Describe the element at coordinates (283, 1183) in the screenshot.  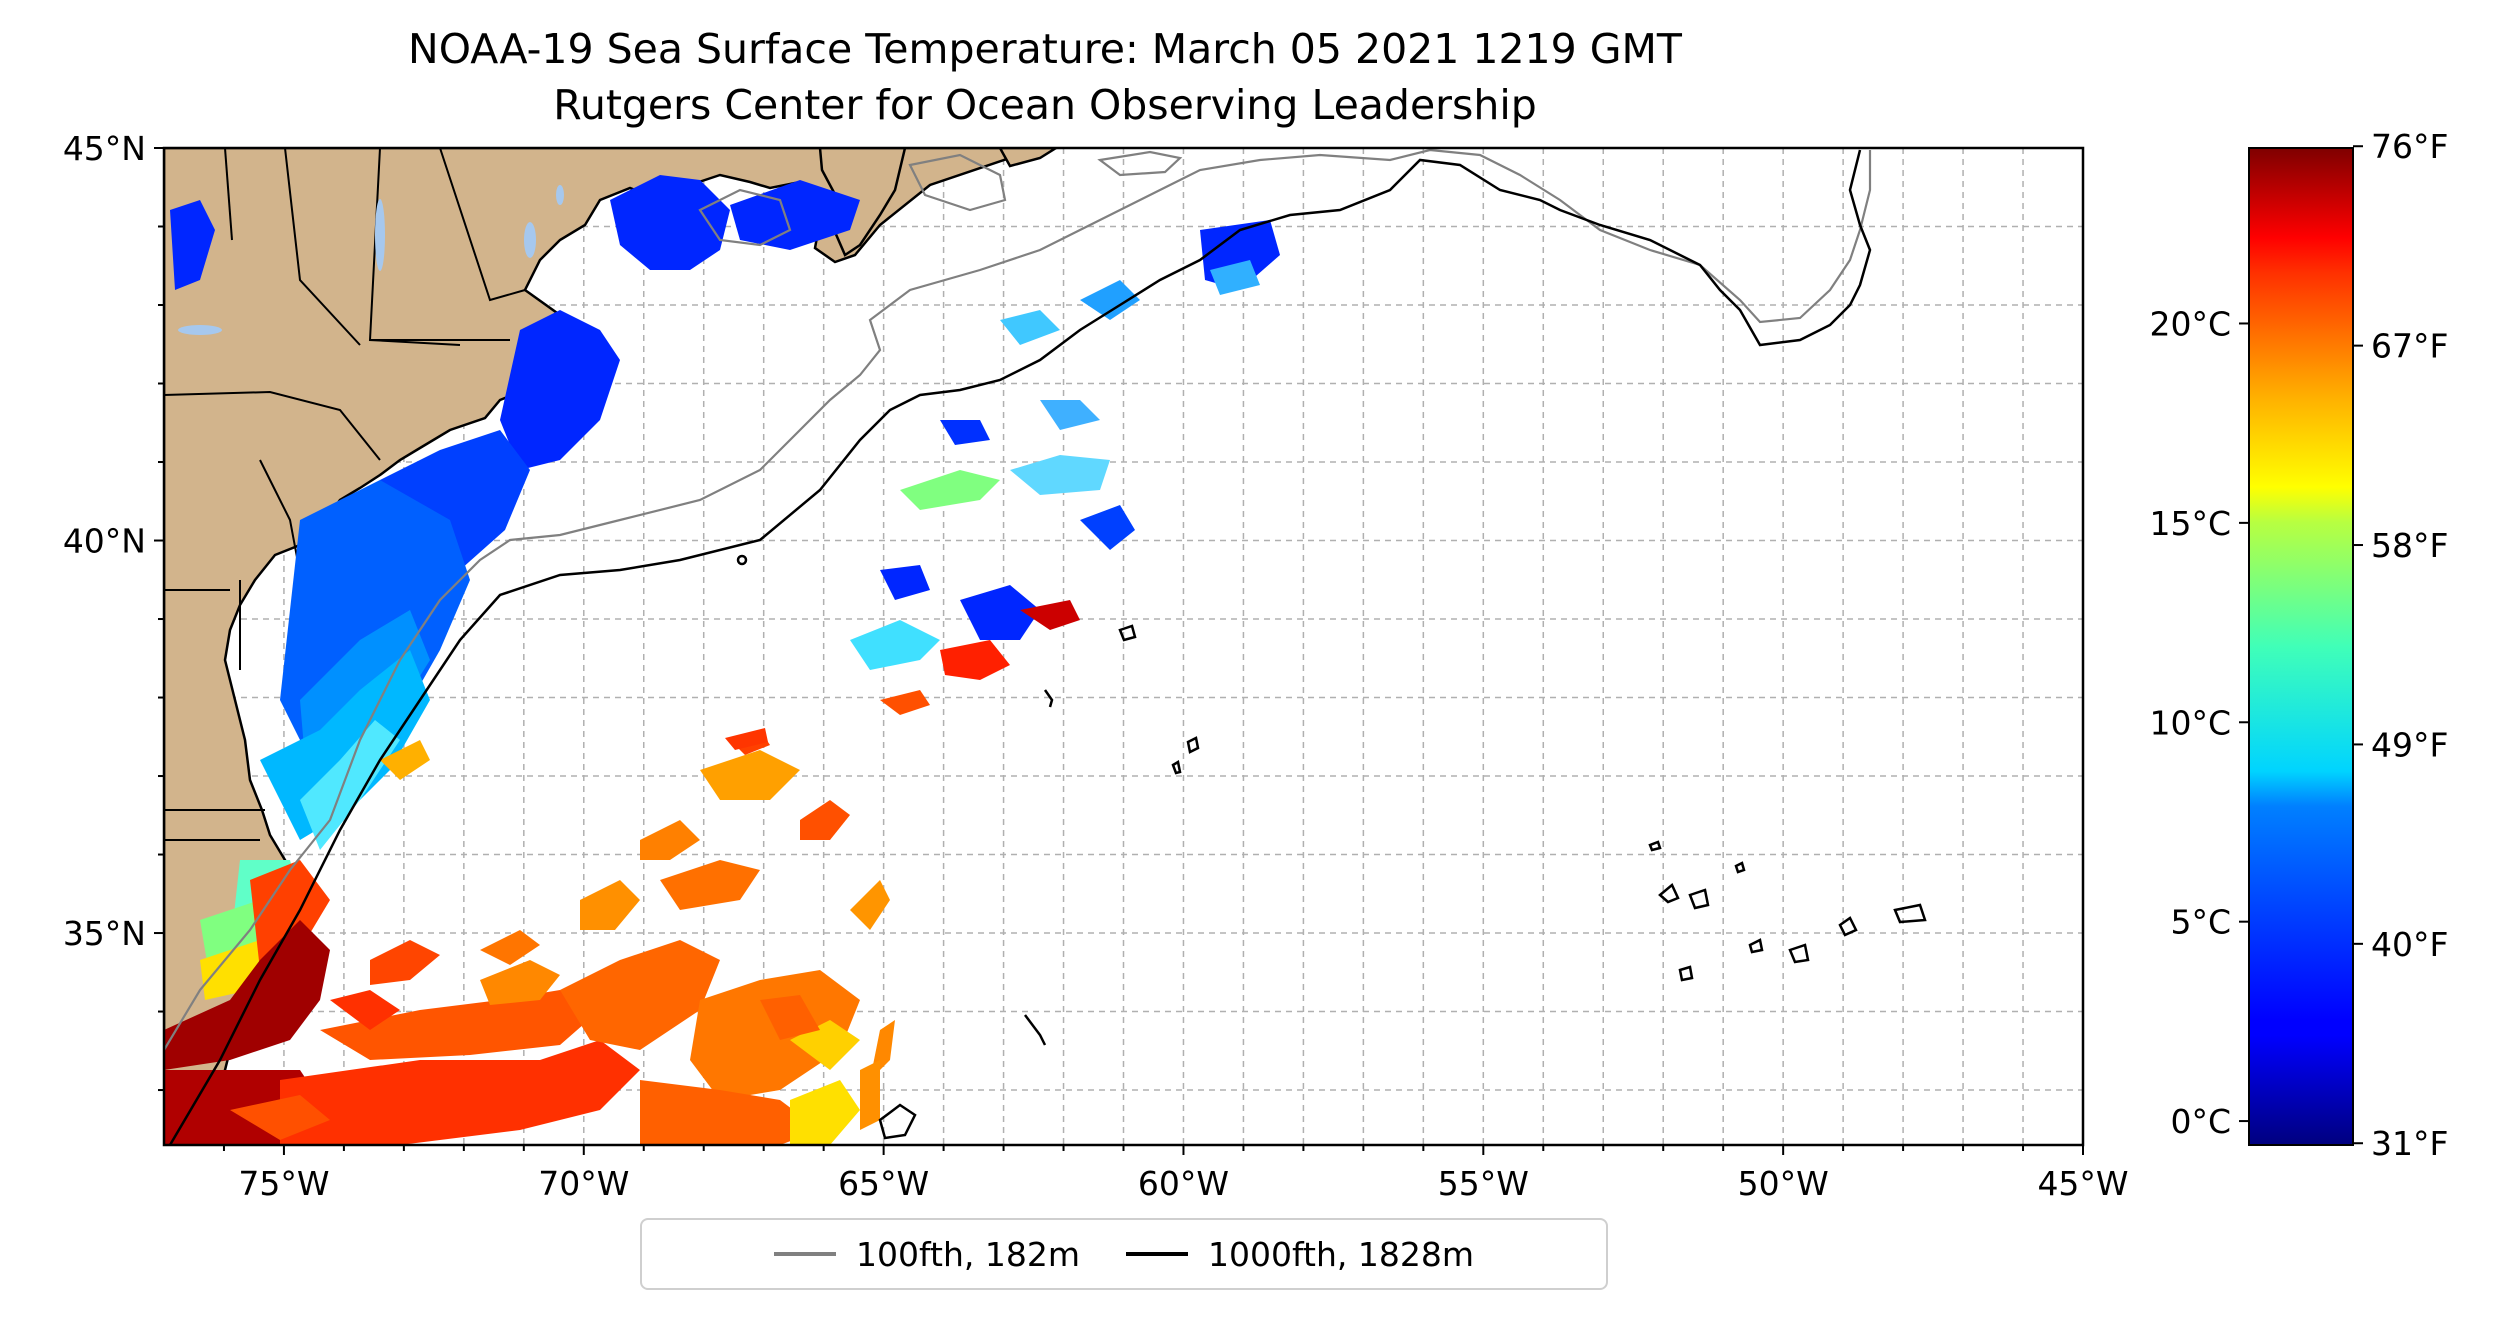
I see `lon-tick-label: 75°W` at that location.